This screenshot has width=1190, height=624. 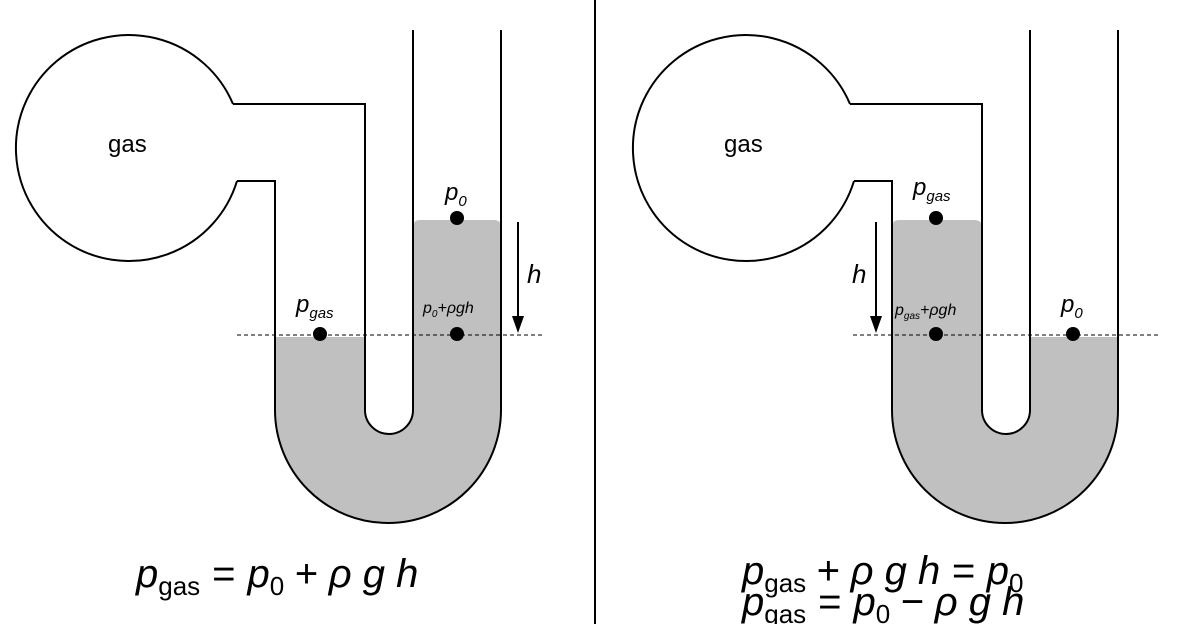 I want to click on left-height-label: h, so click(x=534, y=274).